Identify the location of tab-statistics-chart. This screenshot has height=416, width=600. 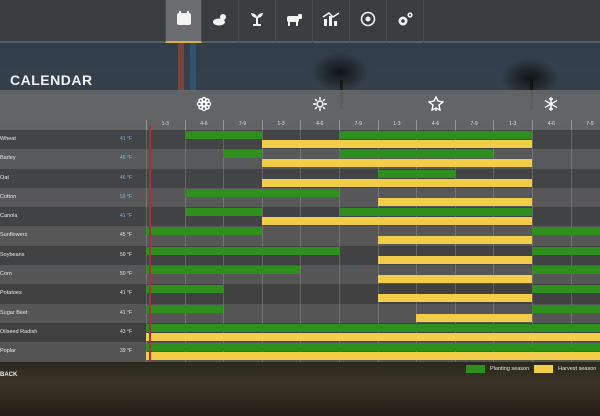
(331, 21).